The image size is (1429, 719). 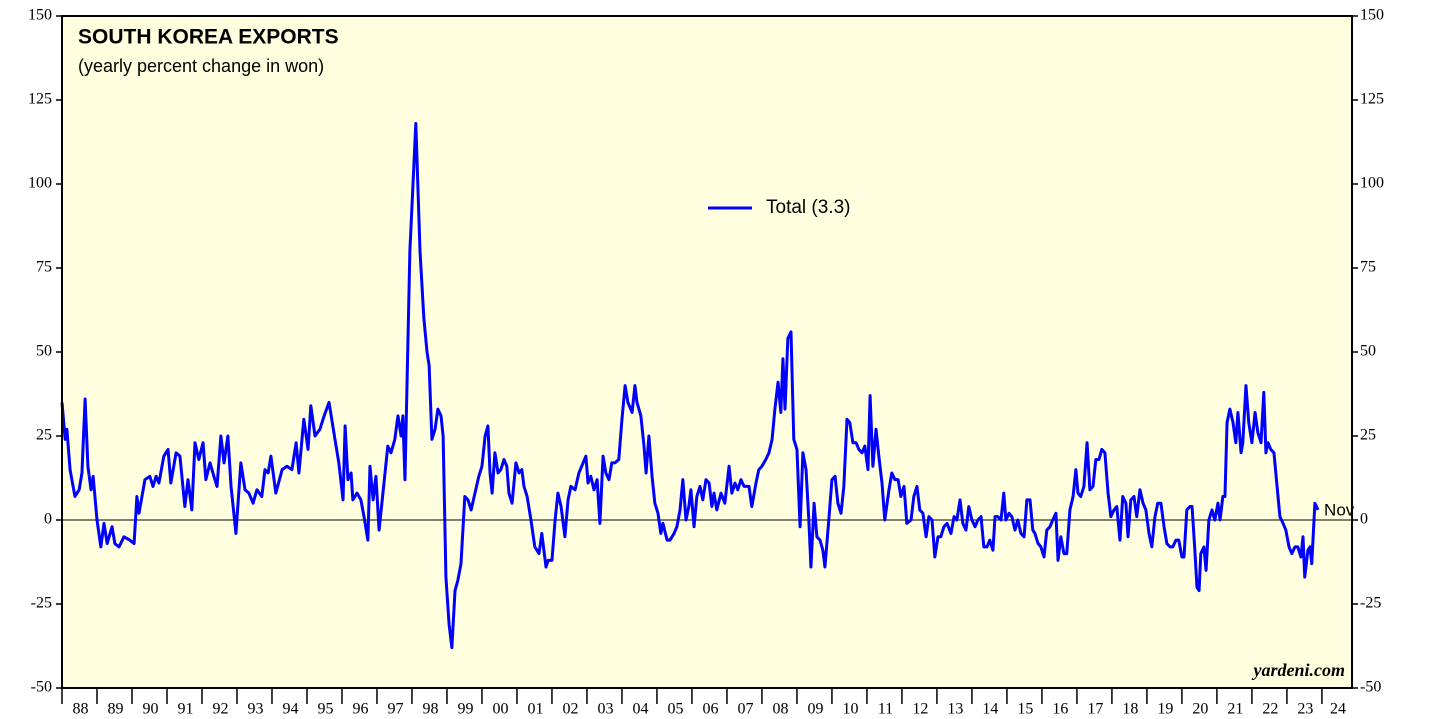 What do you see at coordinates (990, 709) in the screenshot?
I see `x-tick-label: 14` at bounding box center [990, 709].